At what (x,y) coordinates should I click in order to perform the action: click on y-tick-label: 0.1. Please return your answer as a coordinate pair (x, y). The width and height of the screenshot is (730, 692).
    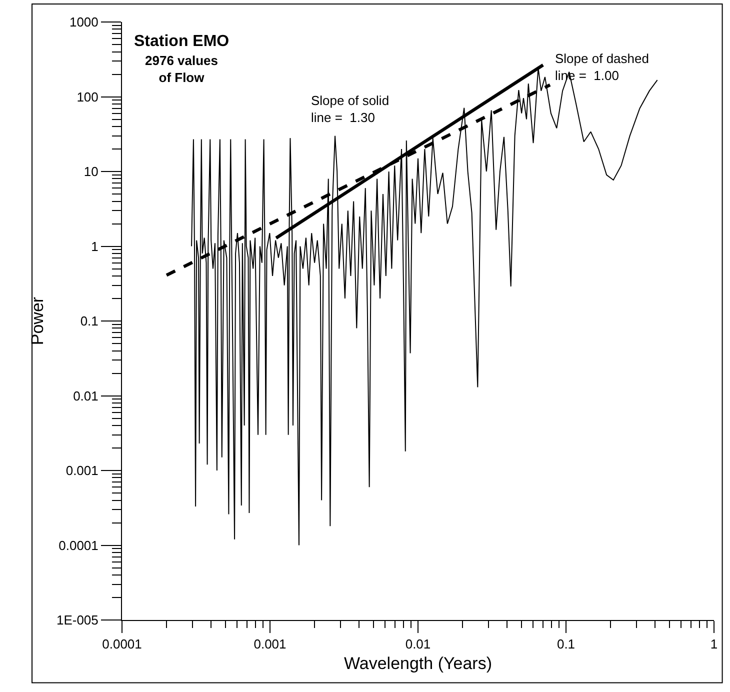
    Looking at the image, I should click on (89, 321).